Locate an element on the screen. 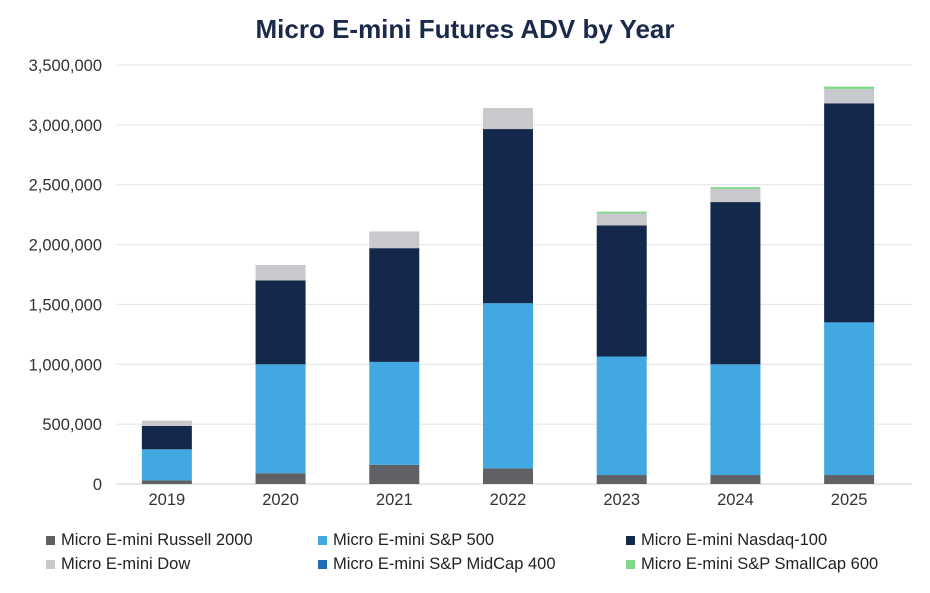 Image resolution: width=930 pixels, height=593 pixels. x-tick-label: 2021 is located at coordinates (394, 500).